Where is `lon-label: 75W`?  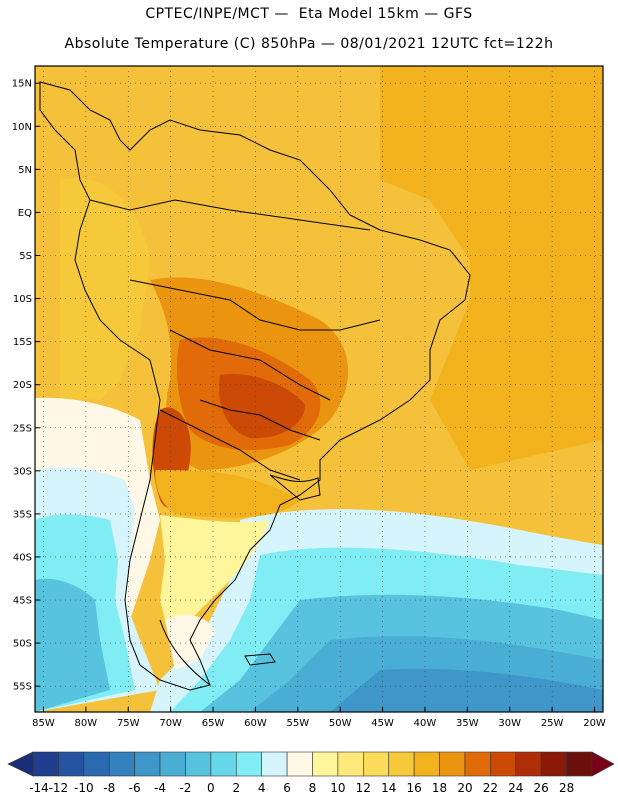 lon-label: 75W is located at coordinates (128, 723).